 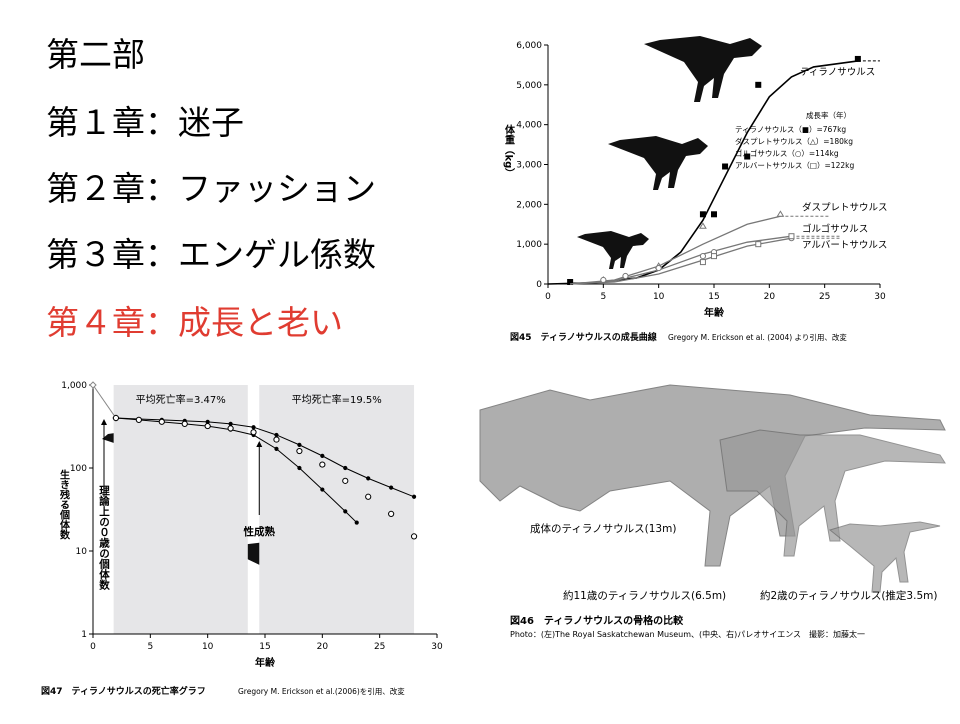 What do you see at coordinates (509, 150) in the screenshot?
I see `y-axis-label: 体重（kg）` at bounding box center [509, 150].